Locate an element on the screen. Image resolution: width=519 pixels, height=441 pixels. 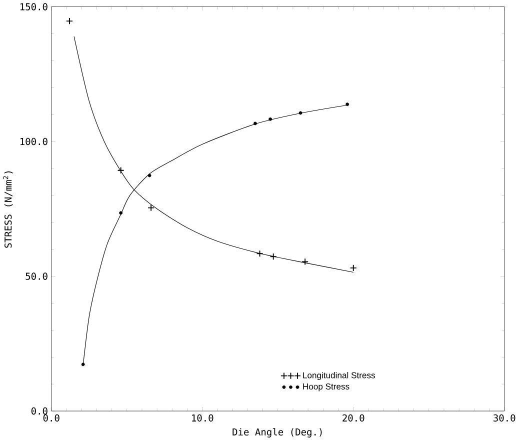
y-tick-label: 100.0 is located at coordinates (34, 142).